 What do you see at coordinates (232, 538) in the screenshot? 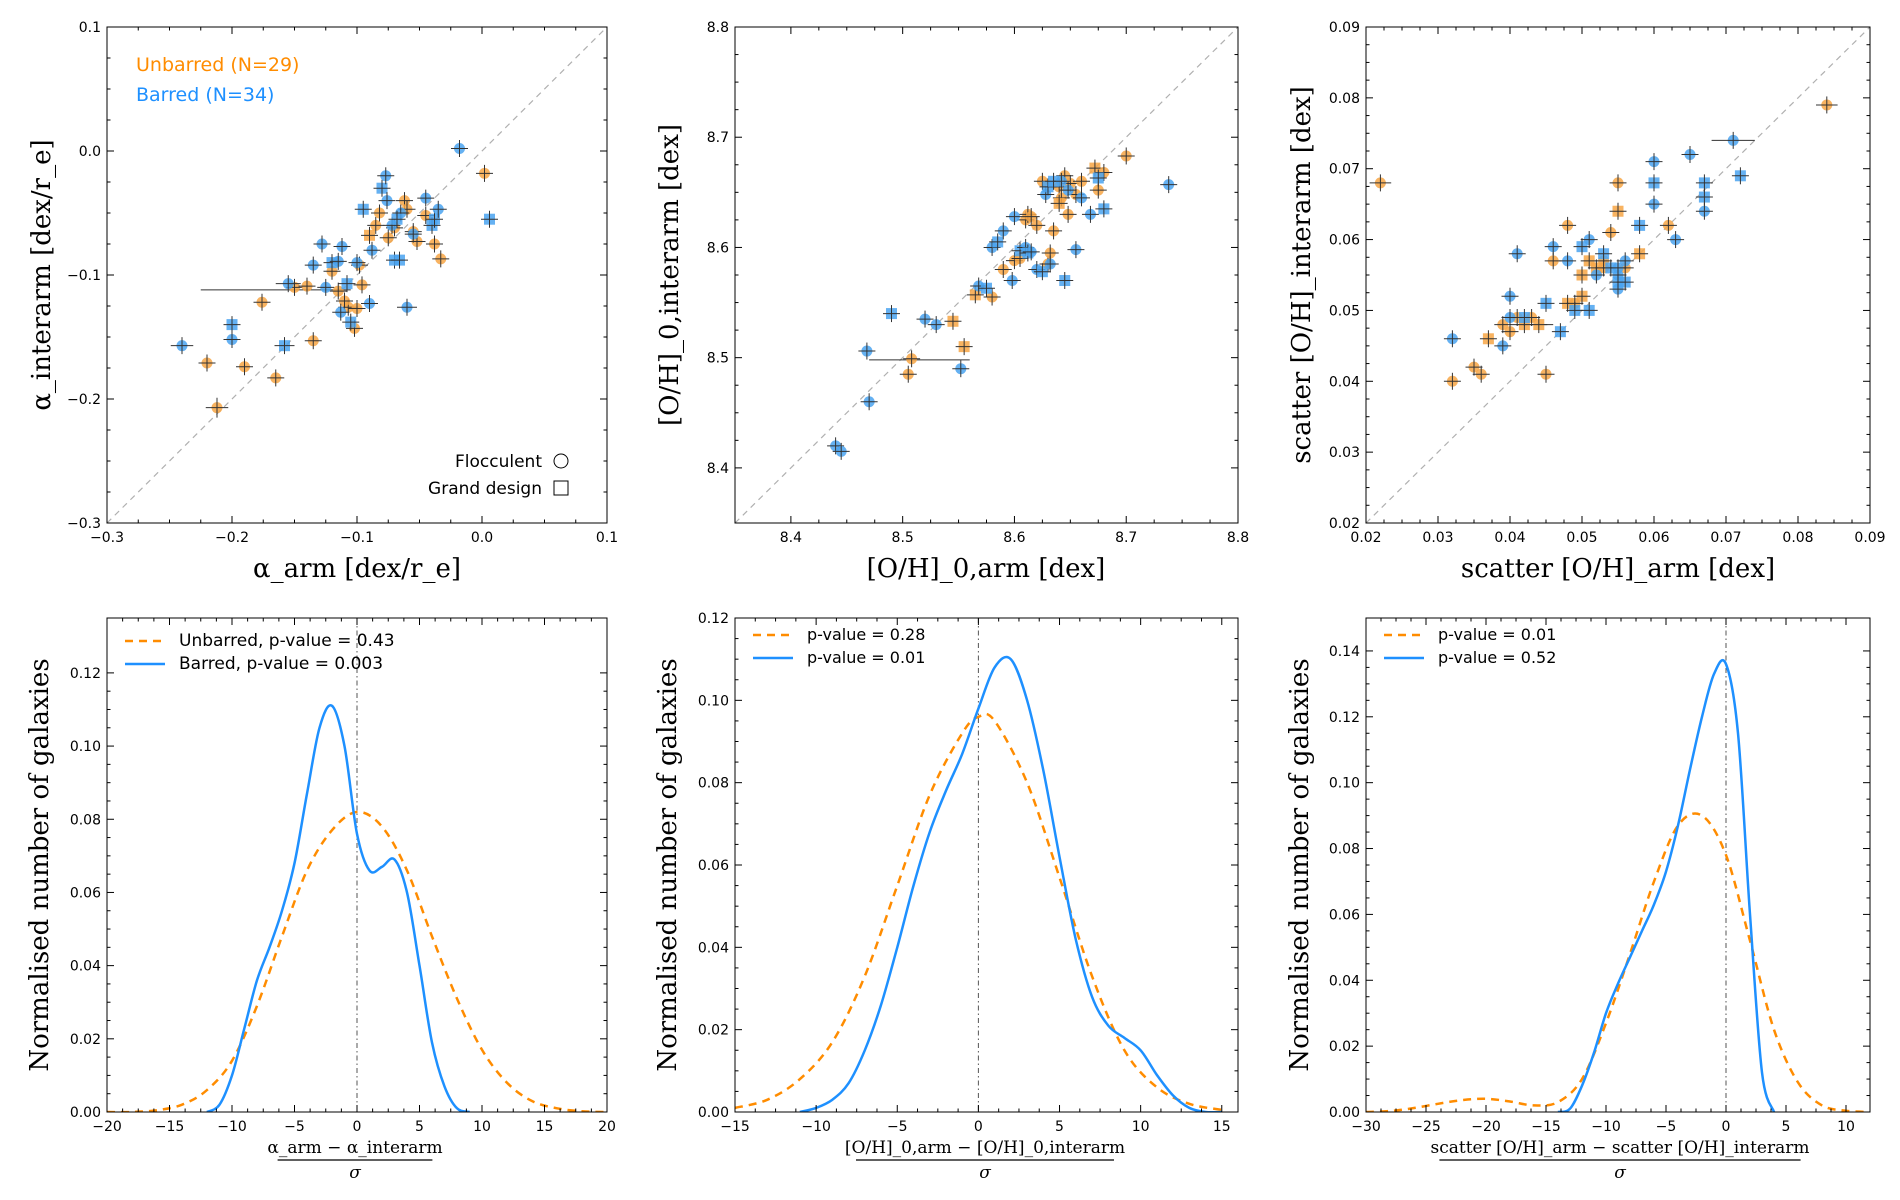
I see `x-tick-label: −0.2` at bounding box center [232, 538].